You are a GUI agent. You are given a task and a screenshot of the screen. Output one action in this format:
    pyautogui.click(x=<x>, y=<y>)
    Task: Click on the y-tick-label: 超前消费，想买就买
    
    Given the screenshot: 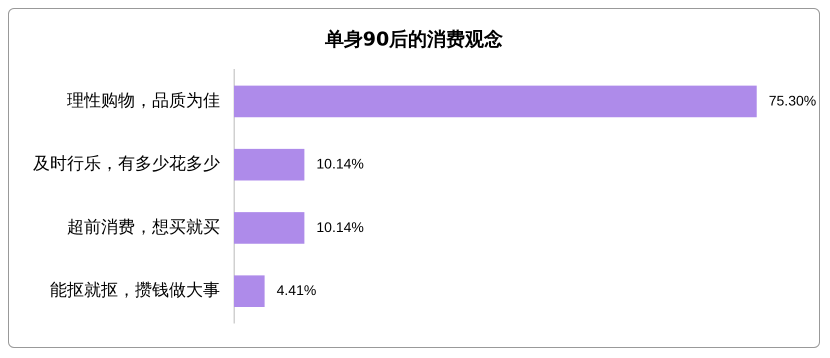 What is the action you would take?
    pyautogui.click(x=143, y=227)
    